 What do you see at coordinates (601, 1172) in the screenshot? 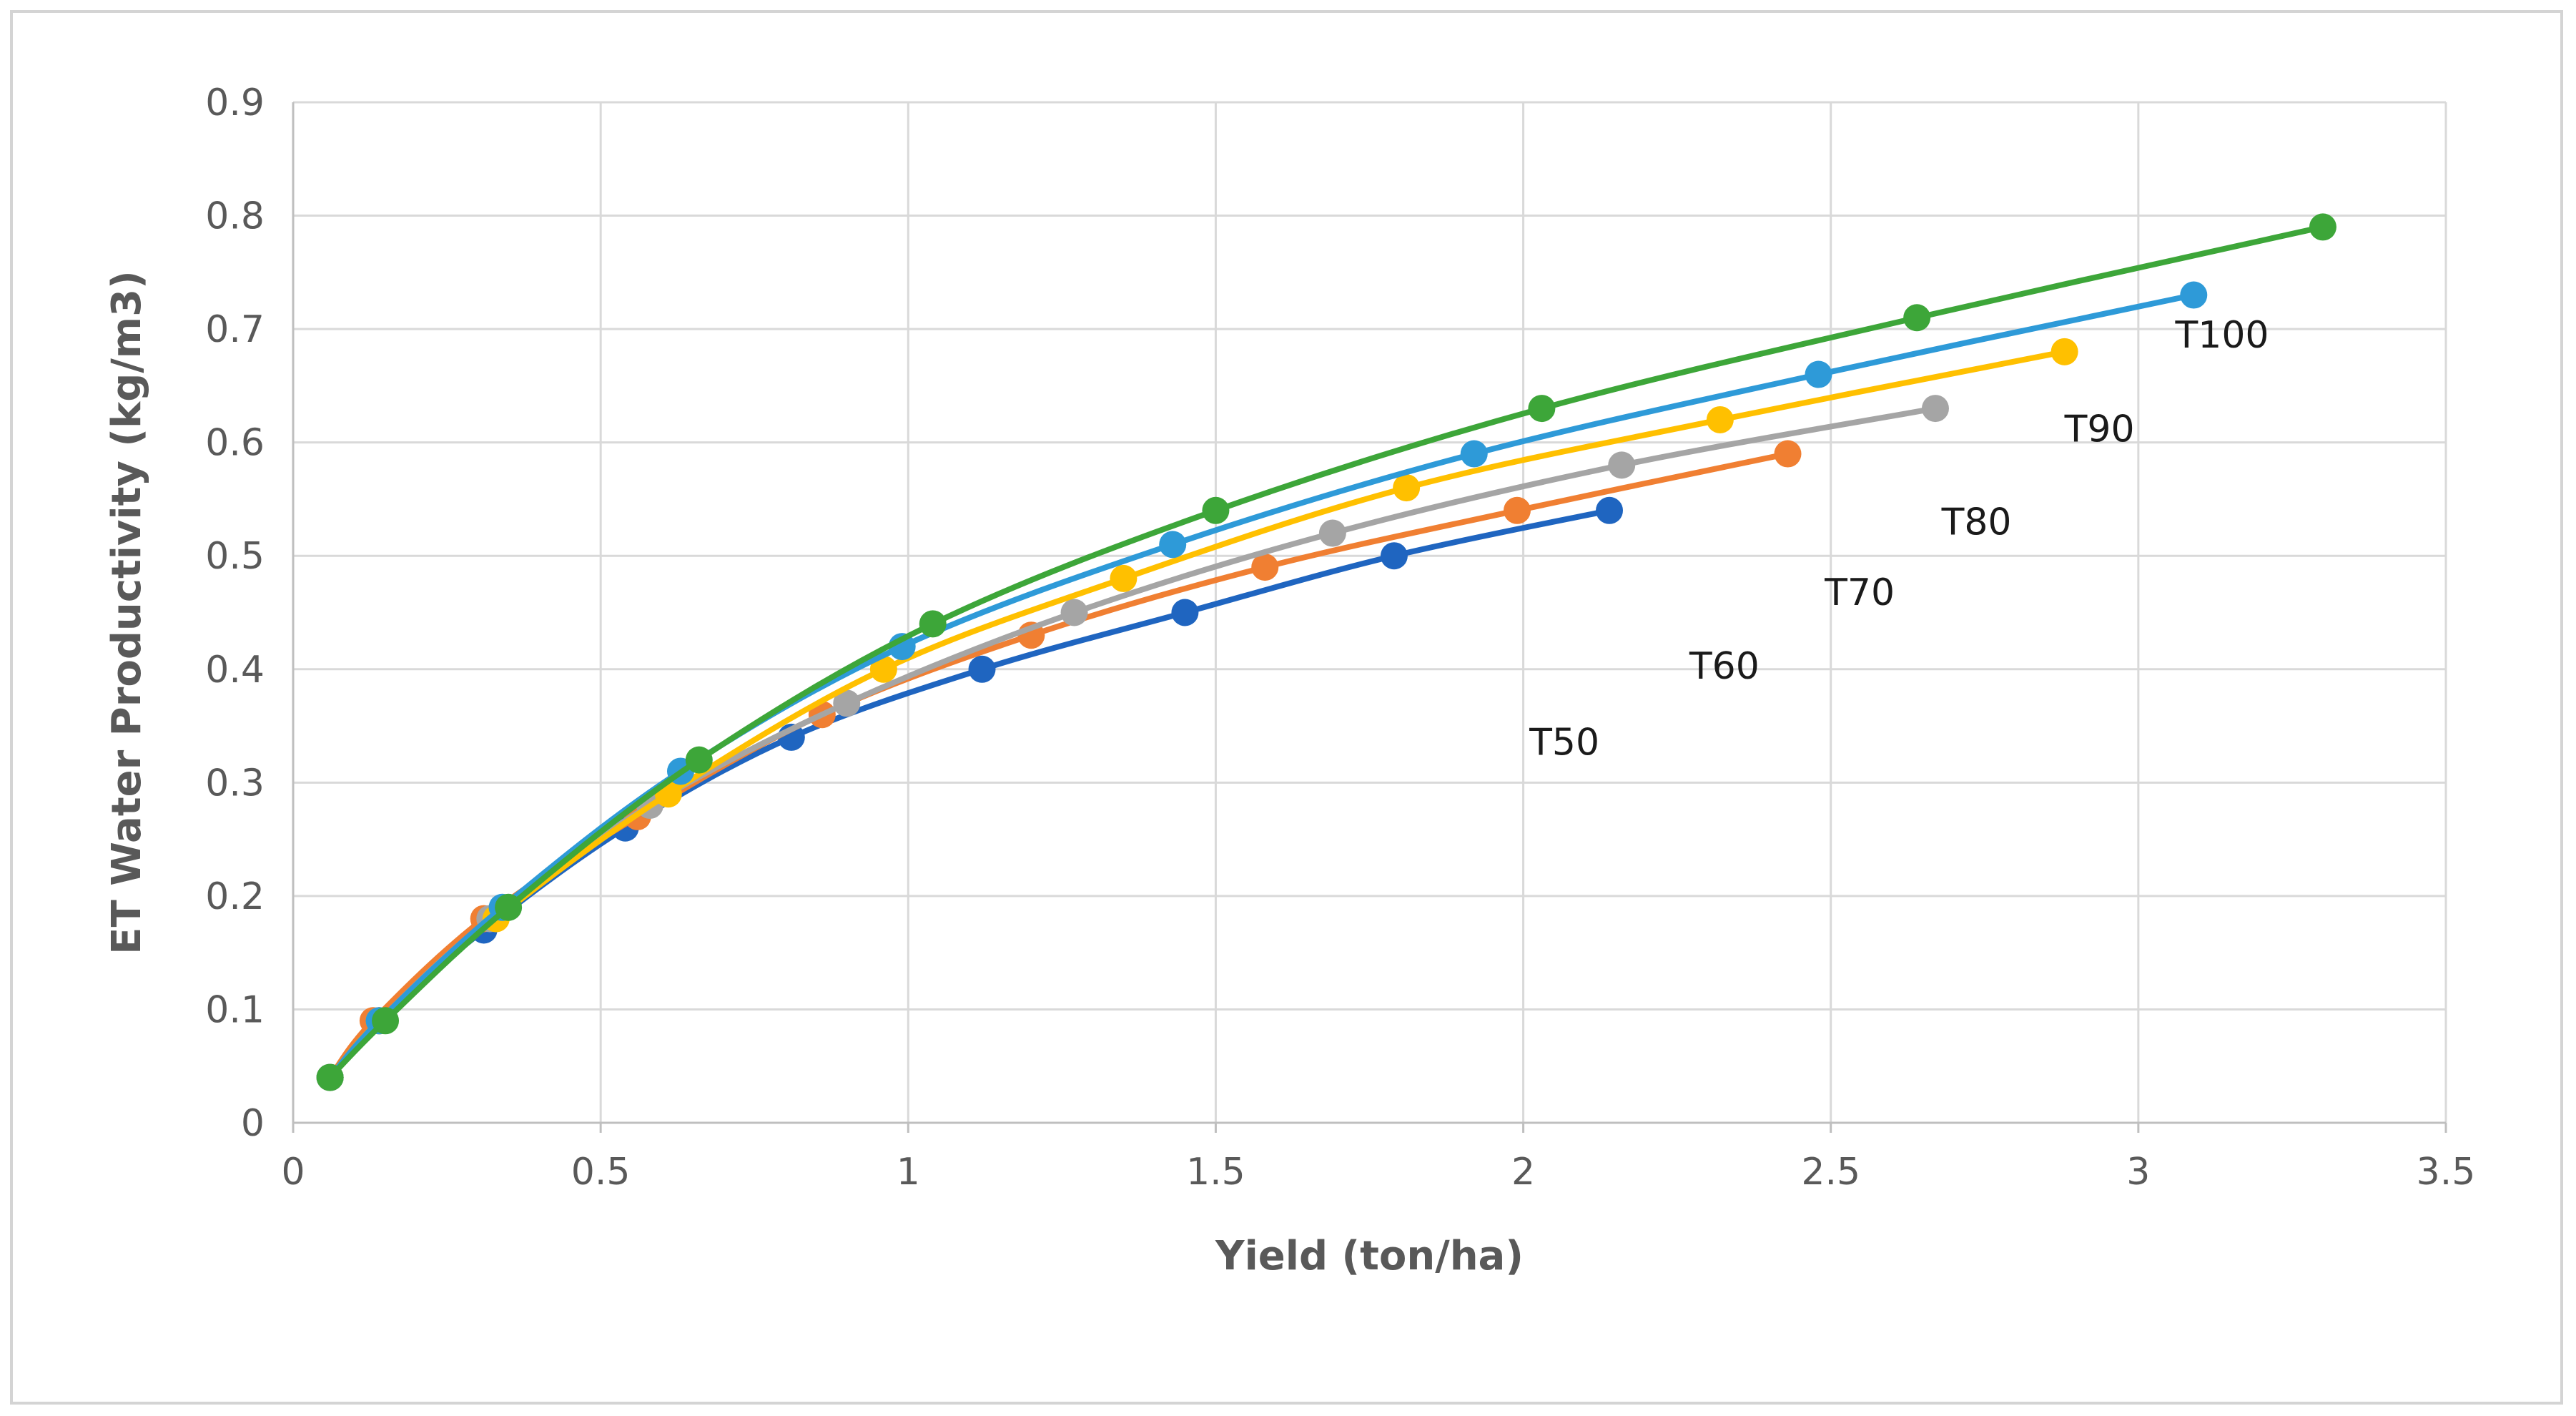
I see `x-tick-label: 0.5` at bounding box center [601, 1172].